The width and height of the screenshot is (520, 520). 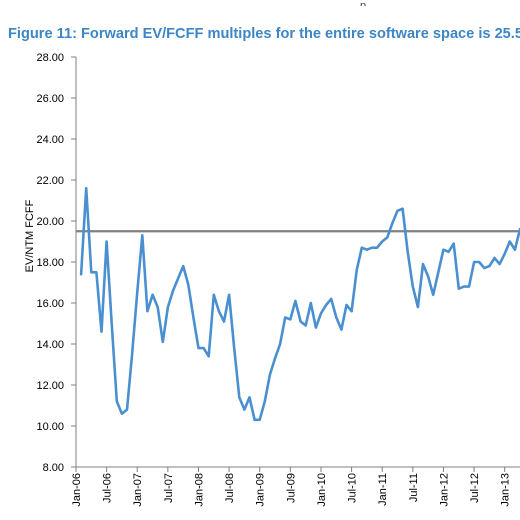 What do you see at coordinates (169, 488) in the screenshot?
I see `x-tick-label: Jul-07` at bounding box center [169, 488].